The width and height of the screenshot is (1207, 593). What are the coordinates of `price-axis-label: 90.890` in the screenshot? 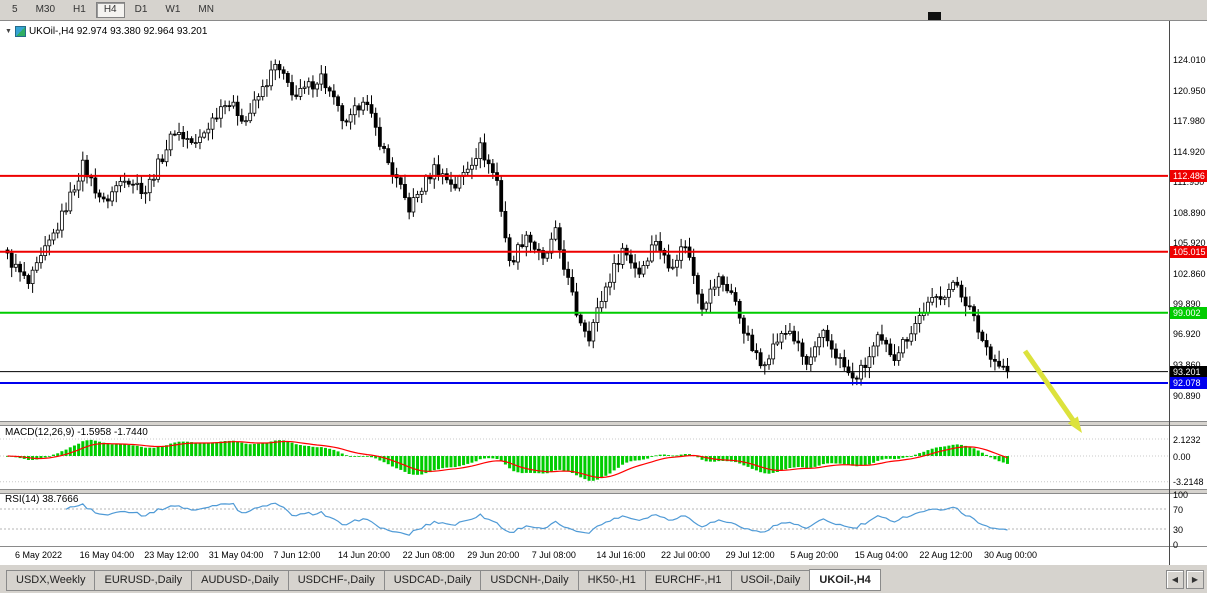 It's located at (1187, 395).